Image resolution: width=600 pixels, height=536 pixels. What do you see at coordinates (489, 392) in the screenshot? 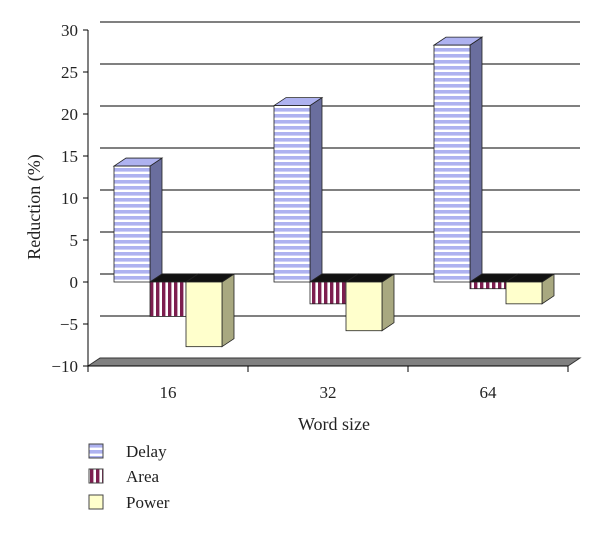
I see `x-tick-label-64: 64` at bounding box center [489, 392].